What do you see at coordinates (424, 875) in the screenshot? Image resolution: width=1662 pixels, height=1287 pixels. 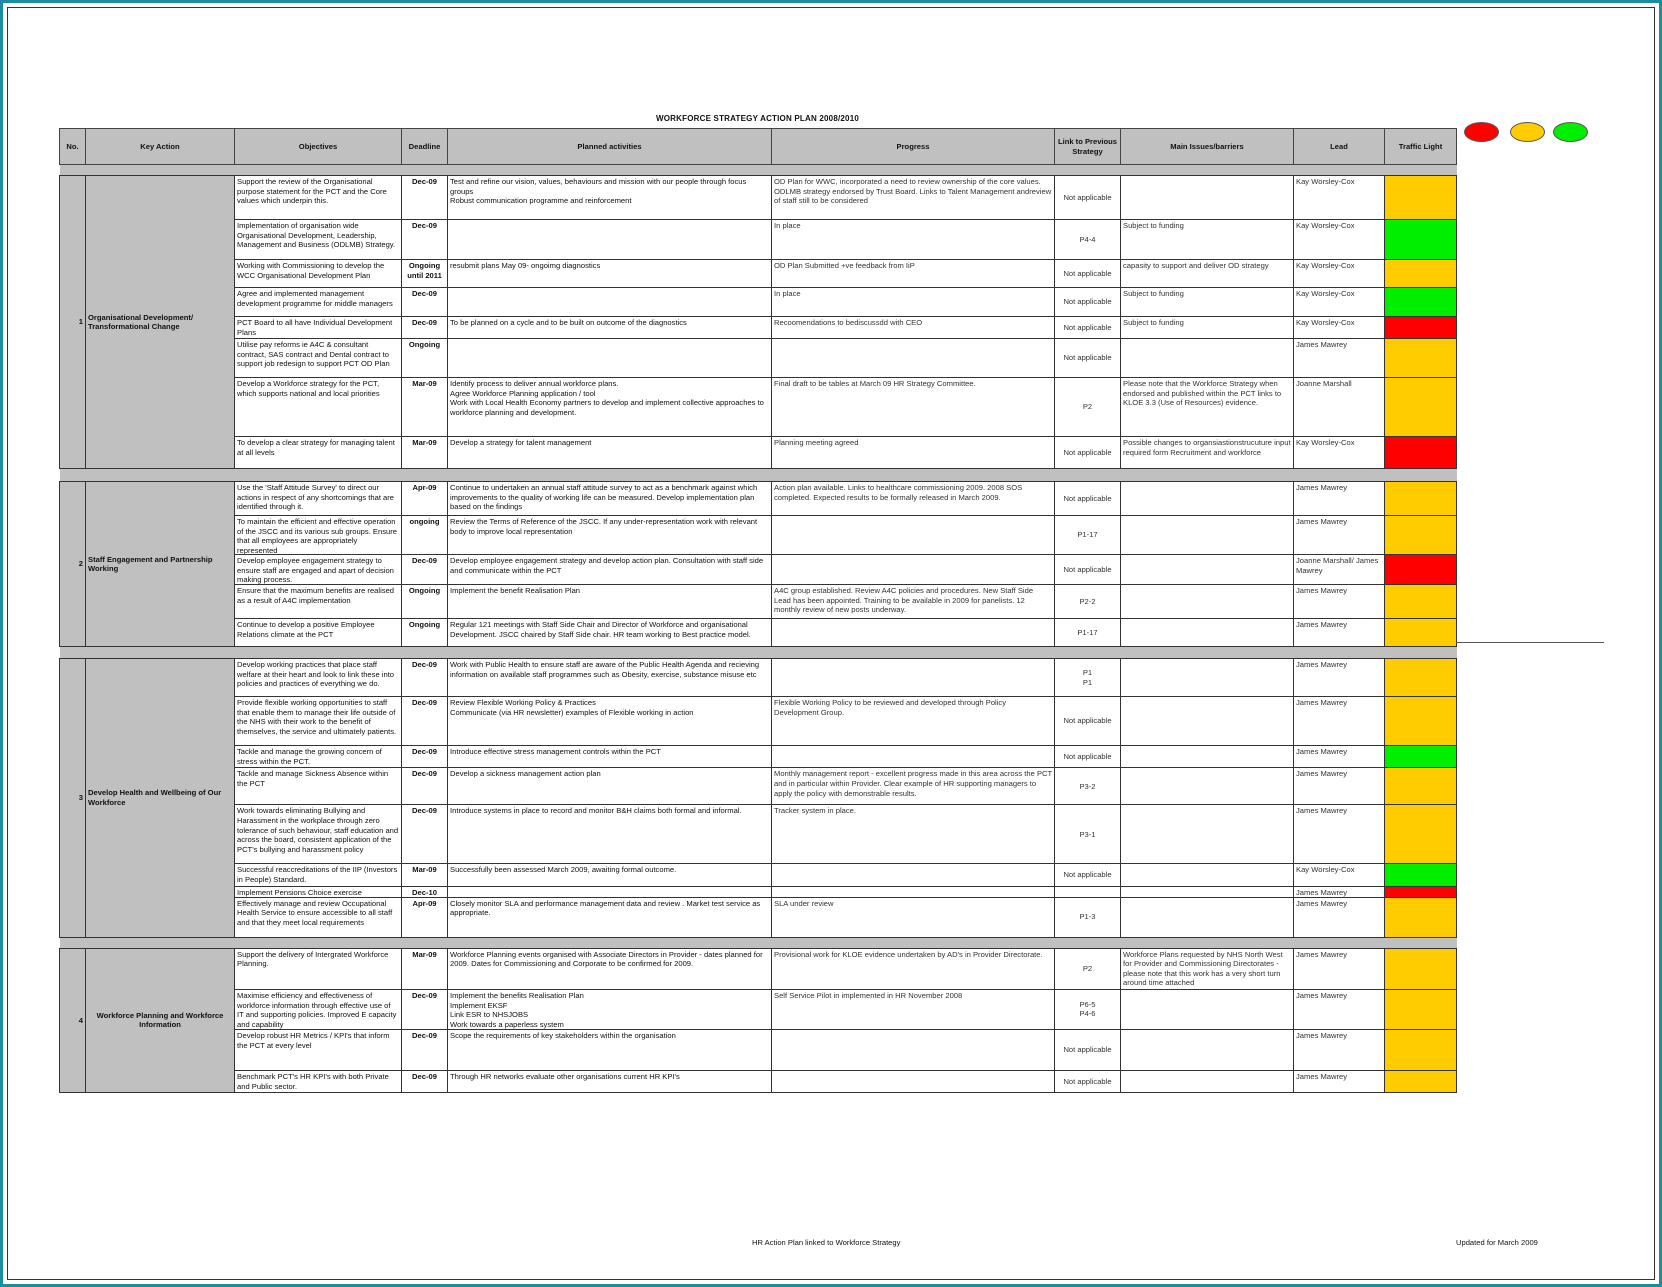 I see `deadline-cell: Mar-09` at bounding box center [424, 875].